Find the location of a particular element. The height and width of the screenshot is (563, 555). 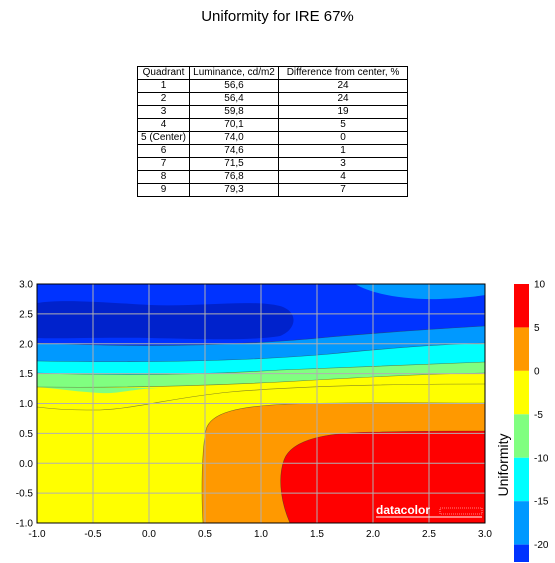

y-tick-label: 1.5 is located at coordinates (26, 374).